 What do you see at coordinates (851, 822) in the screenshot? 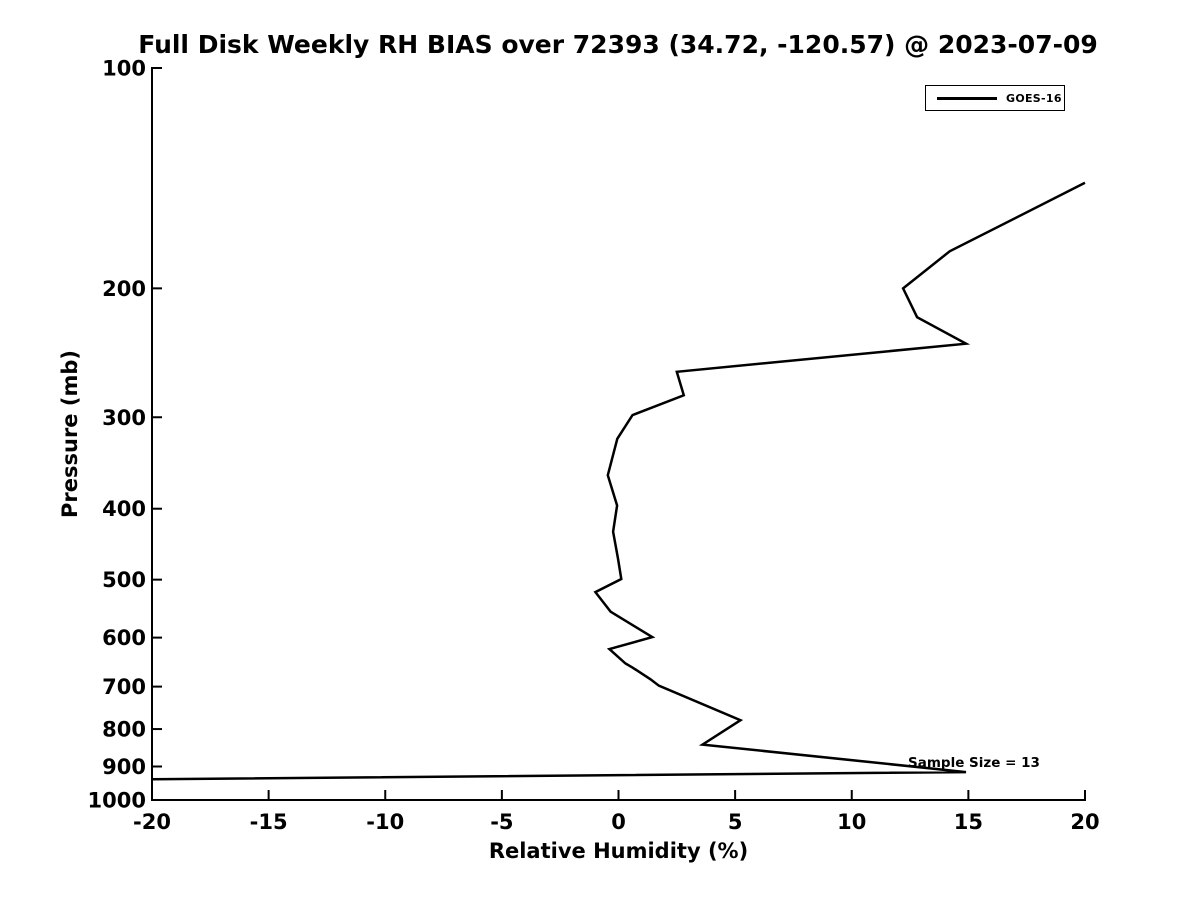
I see `x-tick-label: 10` at bounding box center [851, 822].